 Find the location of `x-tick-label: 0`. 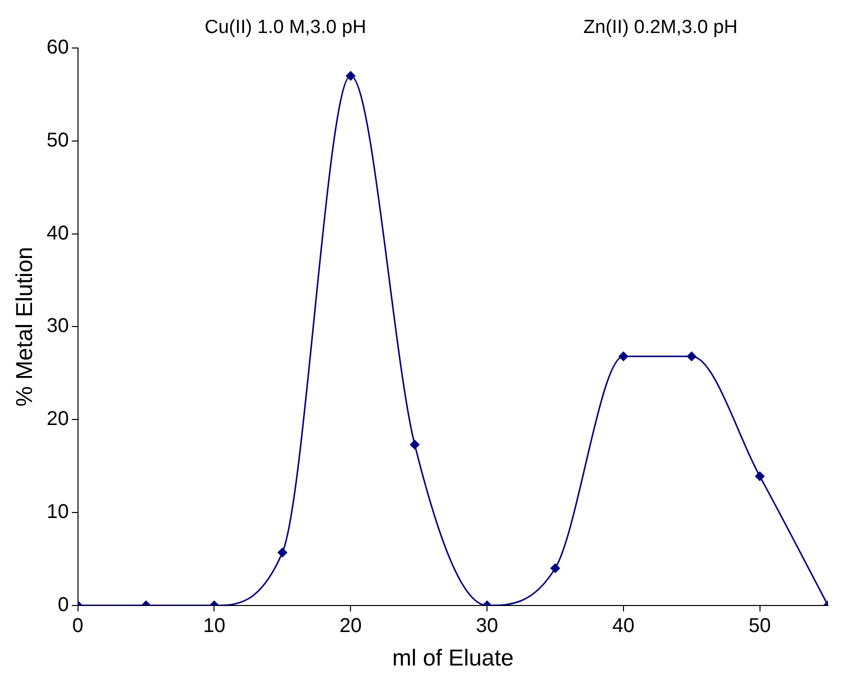

x-tick-label: 0 is located at coordinates (78, 625).